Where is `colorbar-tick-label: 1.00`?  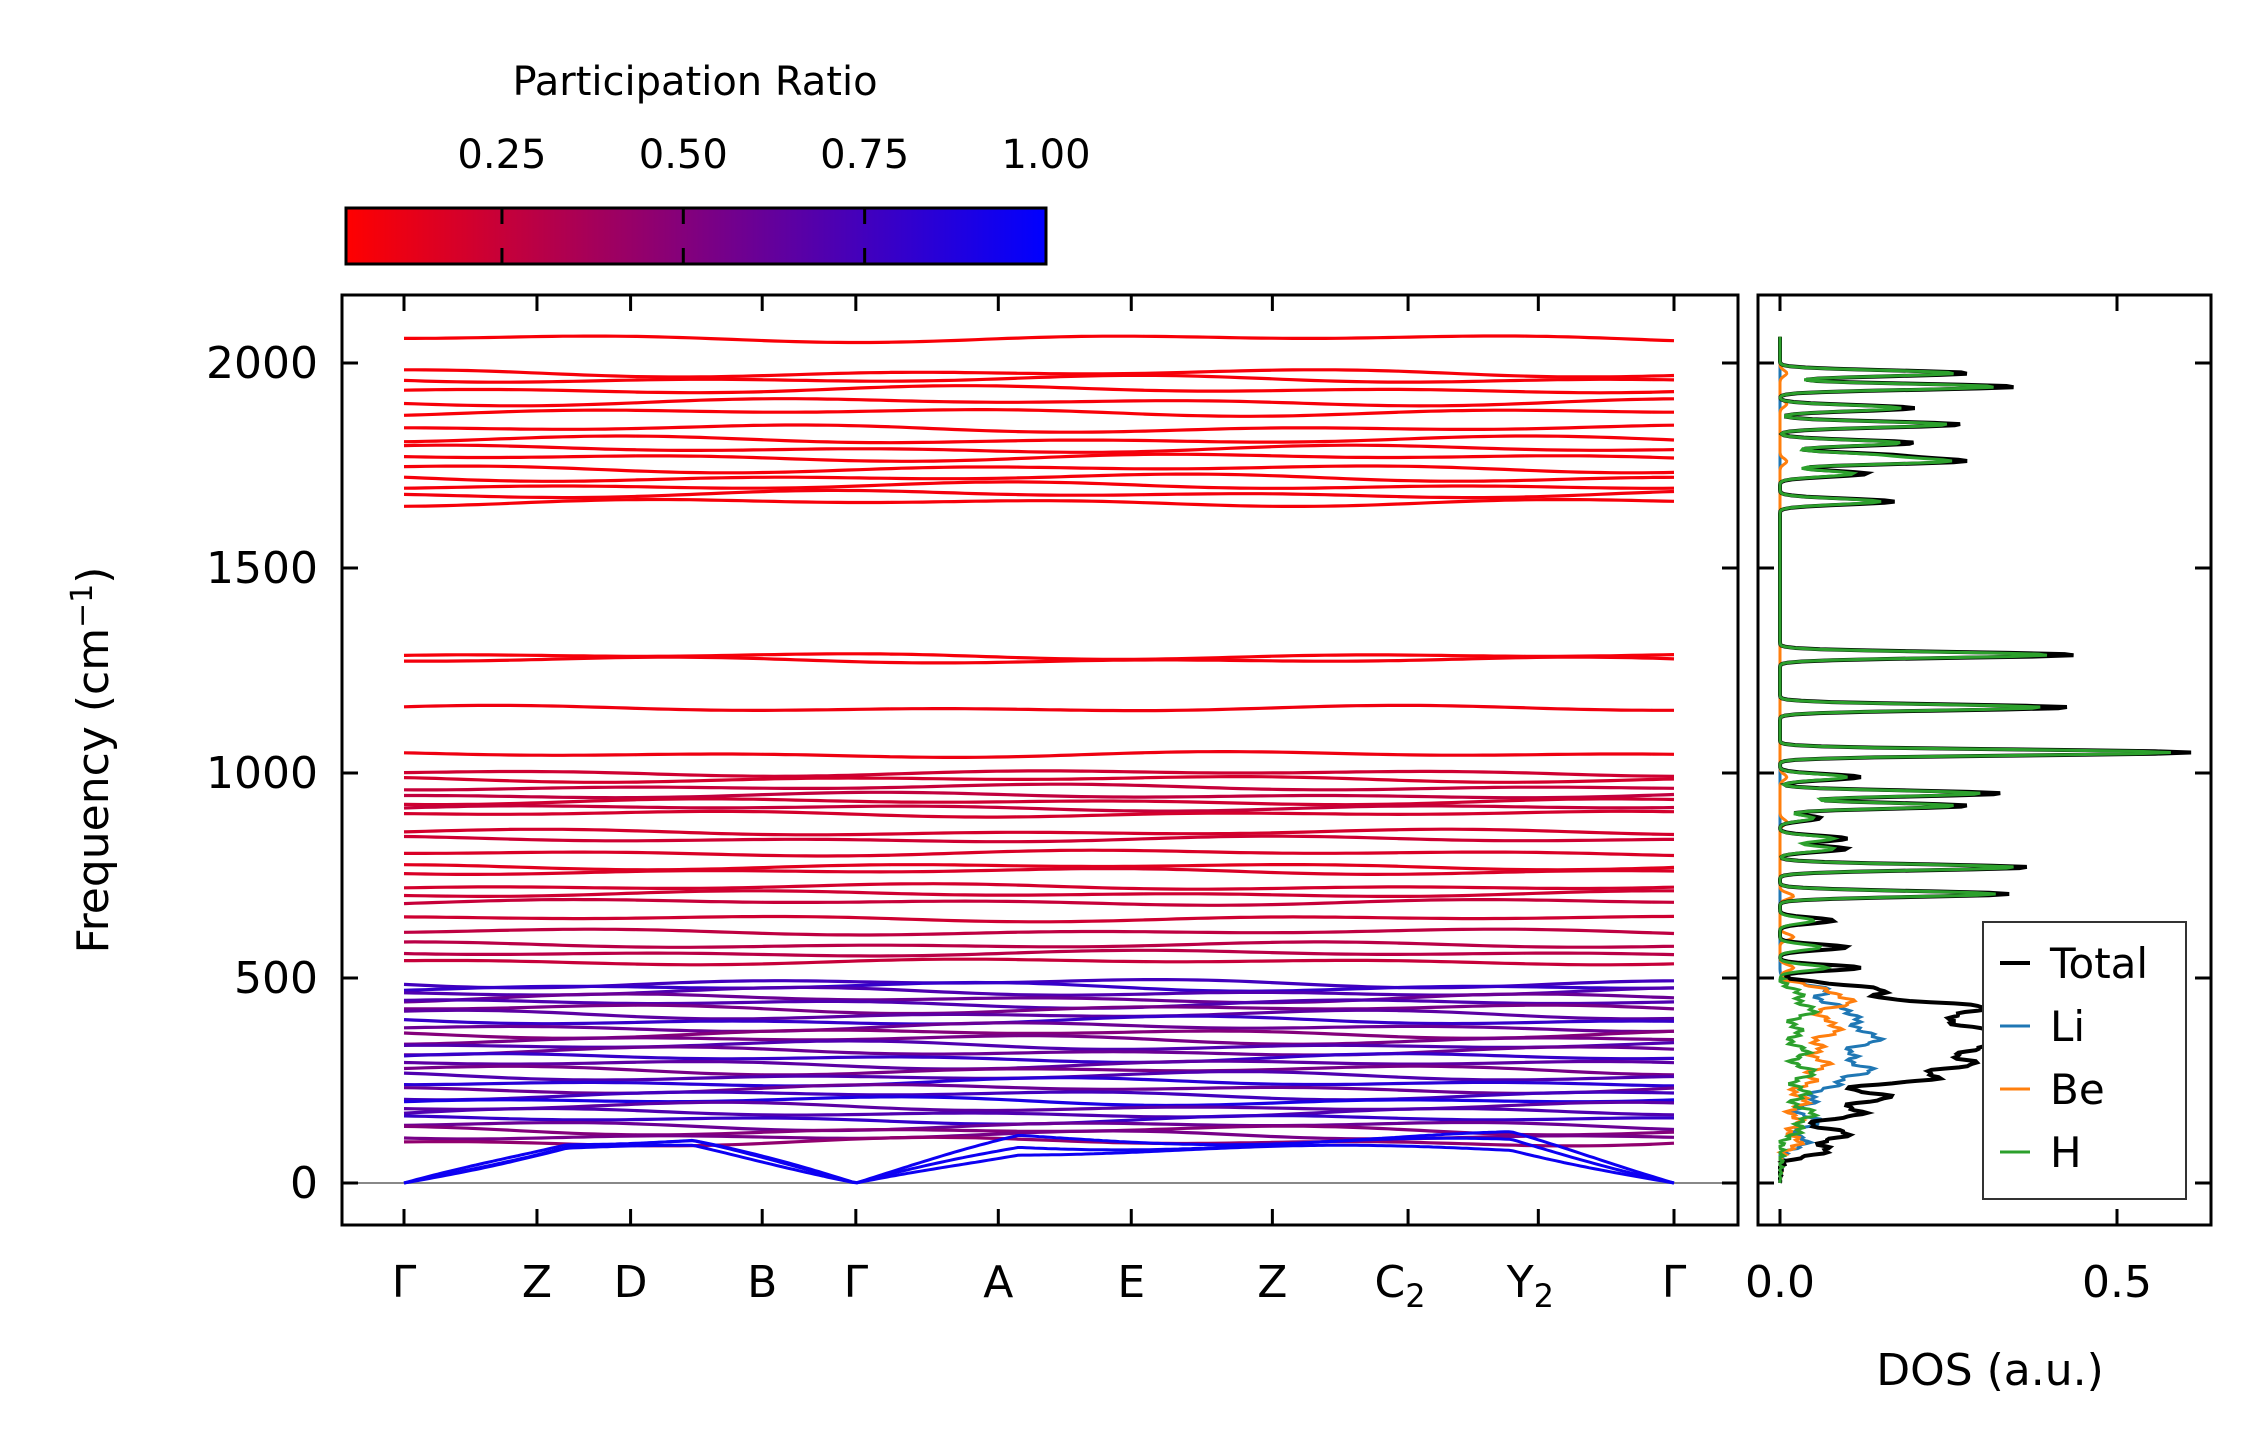
colorbar-tick-label: 1.00 is located at coordinates (1045, 155).